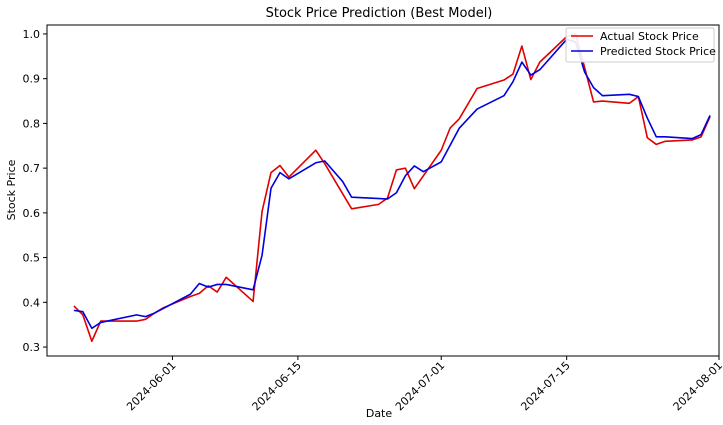 The height and width of the screenshot is (425, 723). I want to click on y-axis: 0.3 0.4 0.5 0.6 0.7 0.8 0.9 1.0, so click(35, 191).